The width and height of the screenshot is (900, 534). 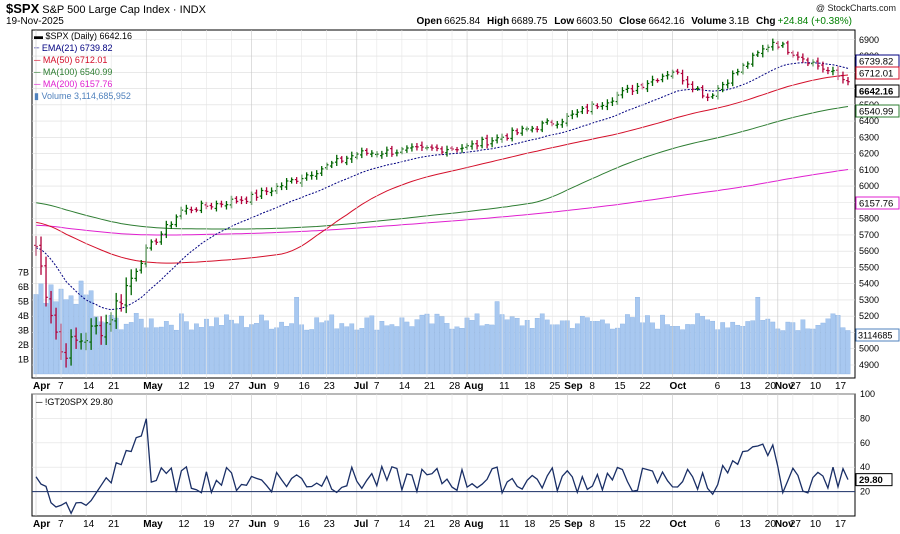 What do you see at coordinates (405, 524) in the screenshot?
I see `x-tick-label-indicator: 14` at bounding box center [405, 524].